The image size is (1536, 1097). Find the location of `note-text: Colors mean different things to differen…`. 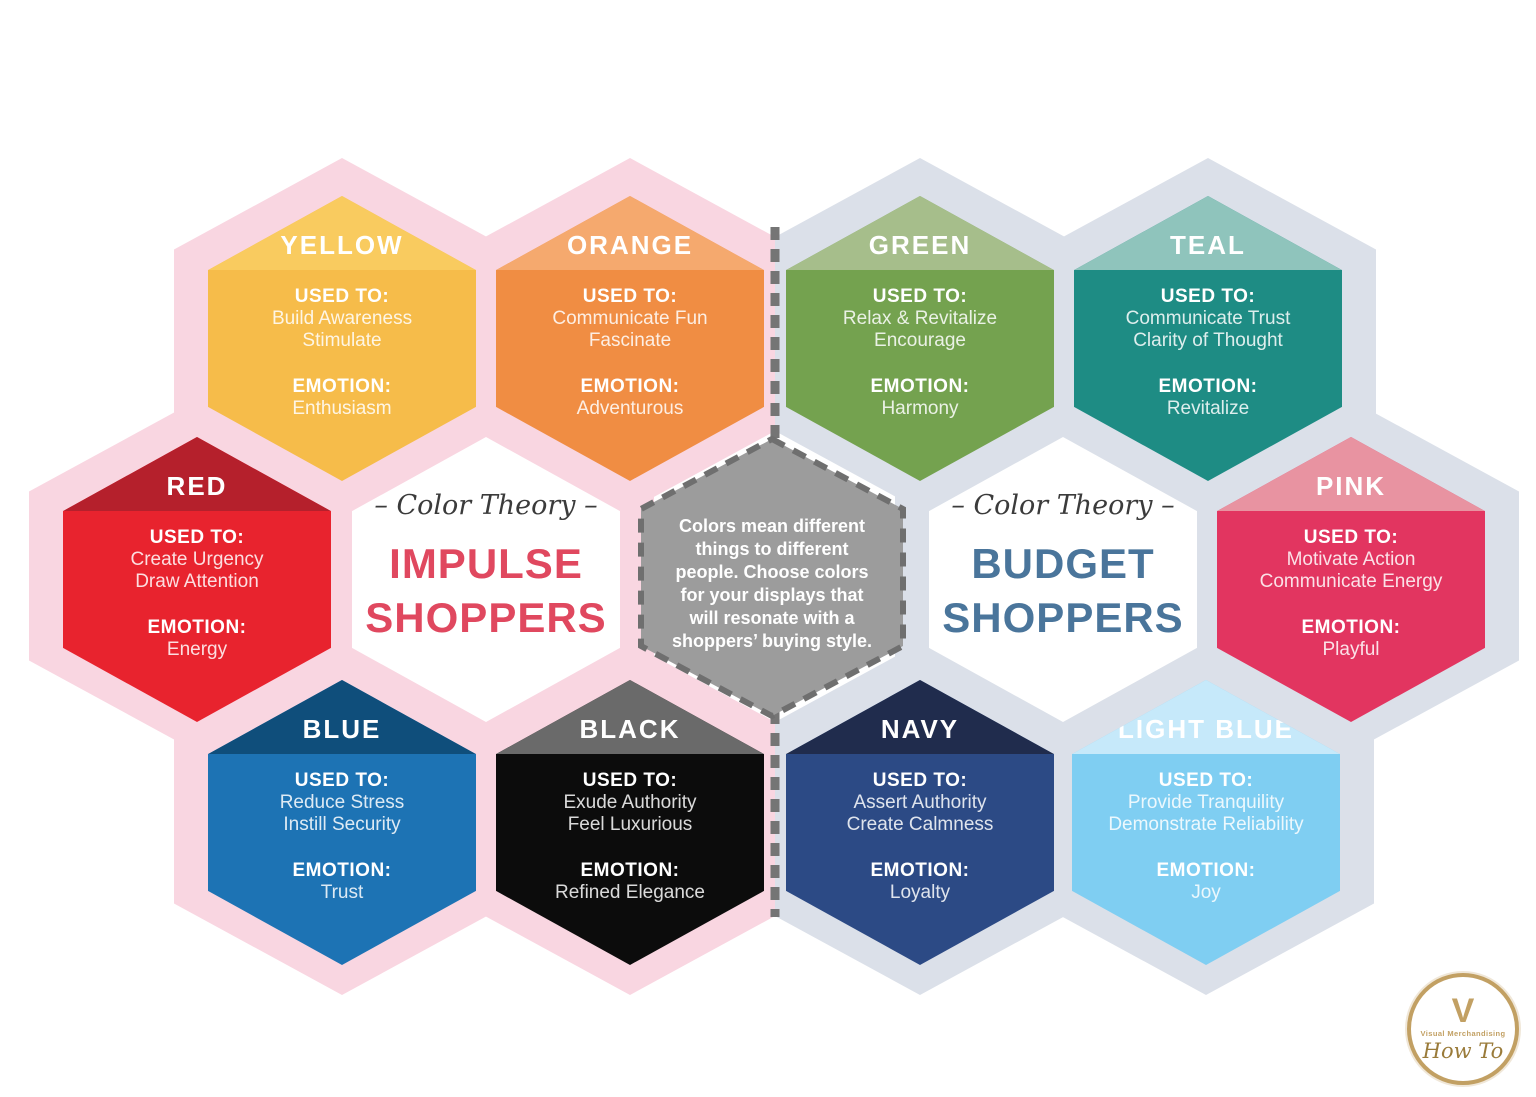

note-text: Colors mean different things to differen… is located at coordinates (772, 583).